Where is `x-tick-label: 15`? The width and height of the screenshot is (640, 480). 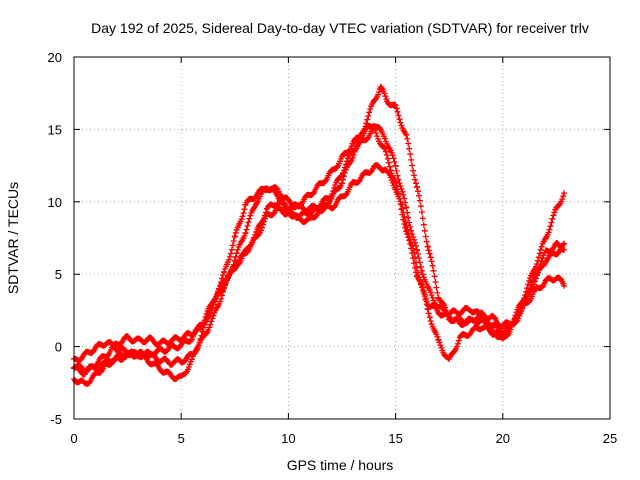 x-tick-label: 15 is located at coordinates (395, 438).